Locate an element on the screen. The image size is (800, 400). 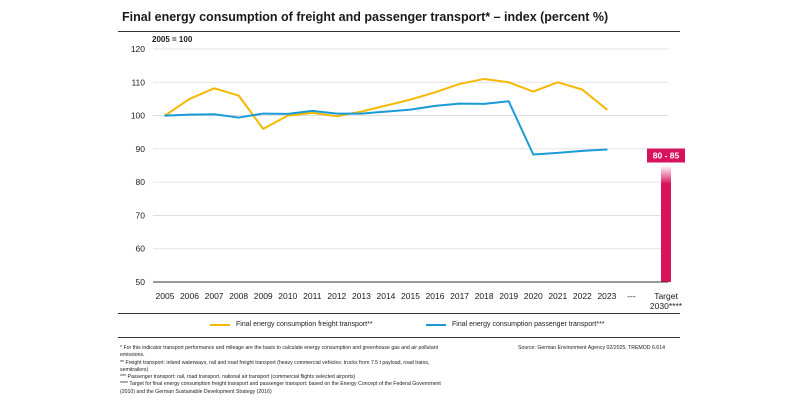
target-range-band is located at coordinates (666, 174).